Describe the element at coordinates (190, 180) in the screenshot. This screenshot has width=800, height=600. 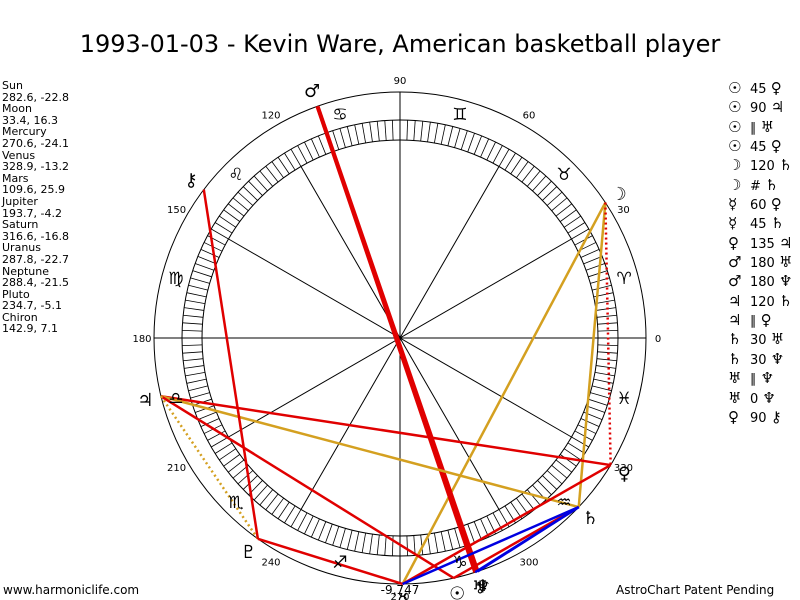
I see `planet-glyph: ⚷` at that location.